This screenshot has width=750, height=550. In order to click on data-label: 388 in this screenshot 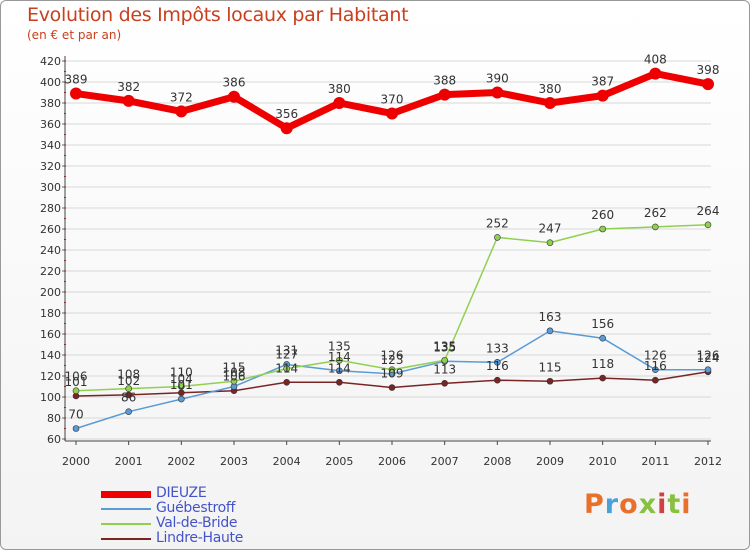, I will do `click(444, 81)`.